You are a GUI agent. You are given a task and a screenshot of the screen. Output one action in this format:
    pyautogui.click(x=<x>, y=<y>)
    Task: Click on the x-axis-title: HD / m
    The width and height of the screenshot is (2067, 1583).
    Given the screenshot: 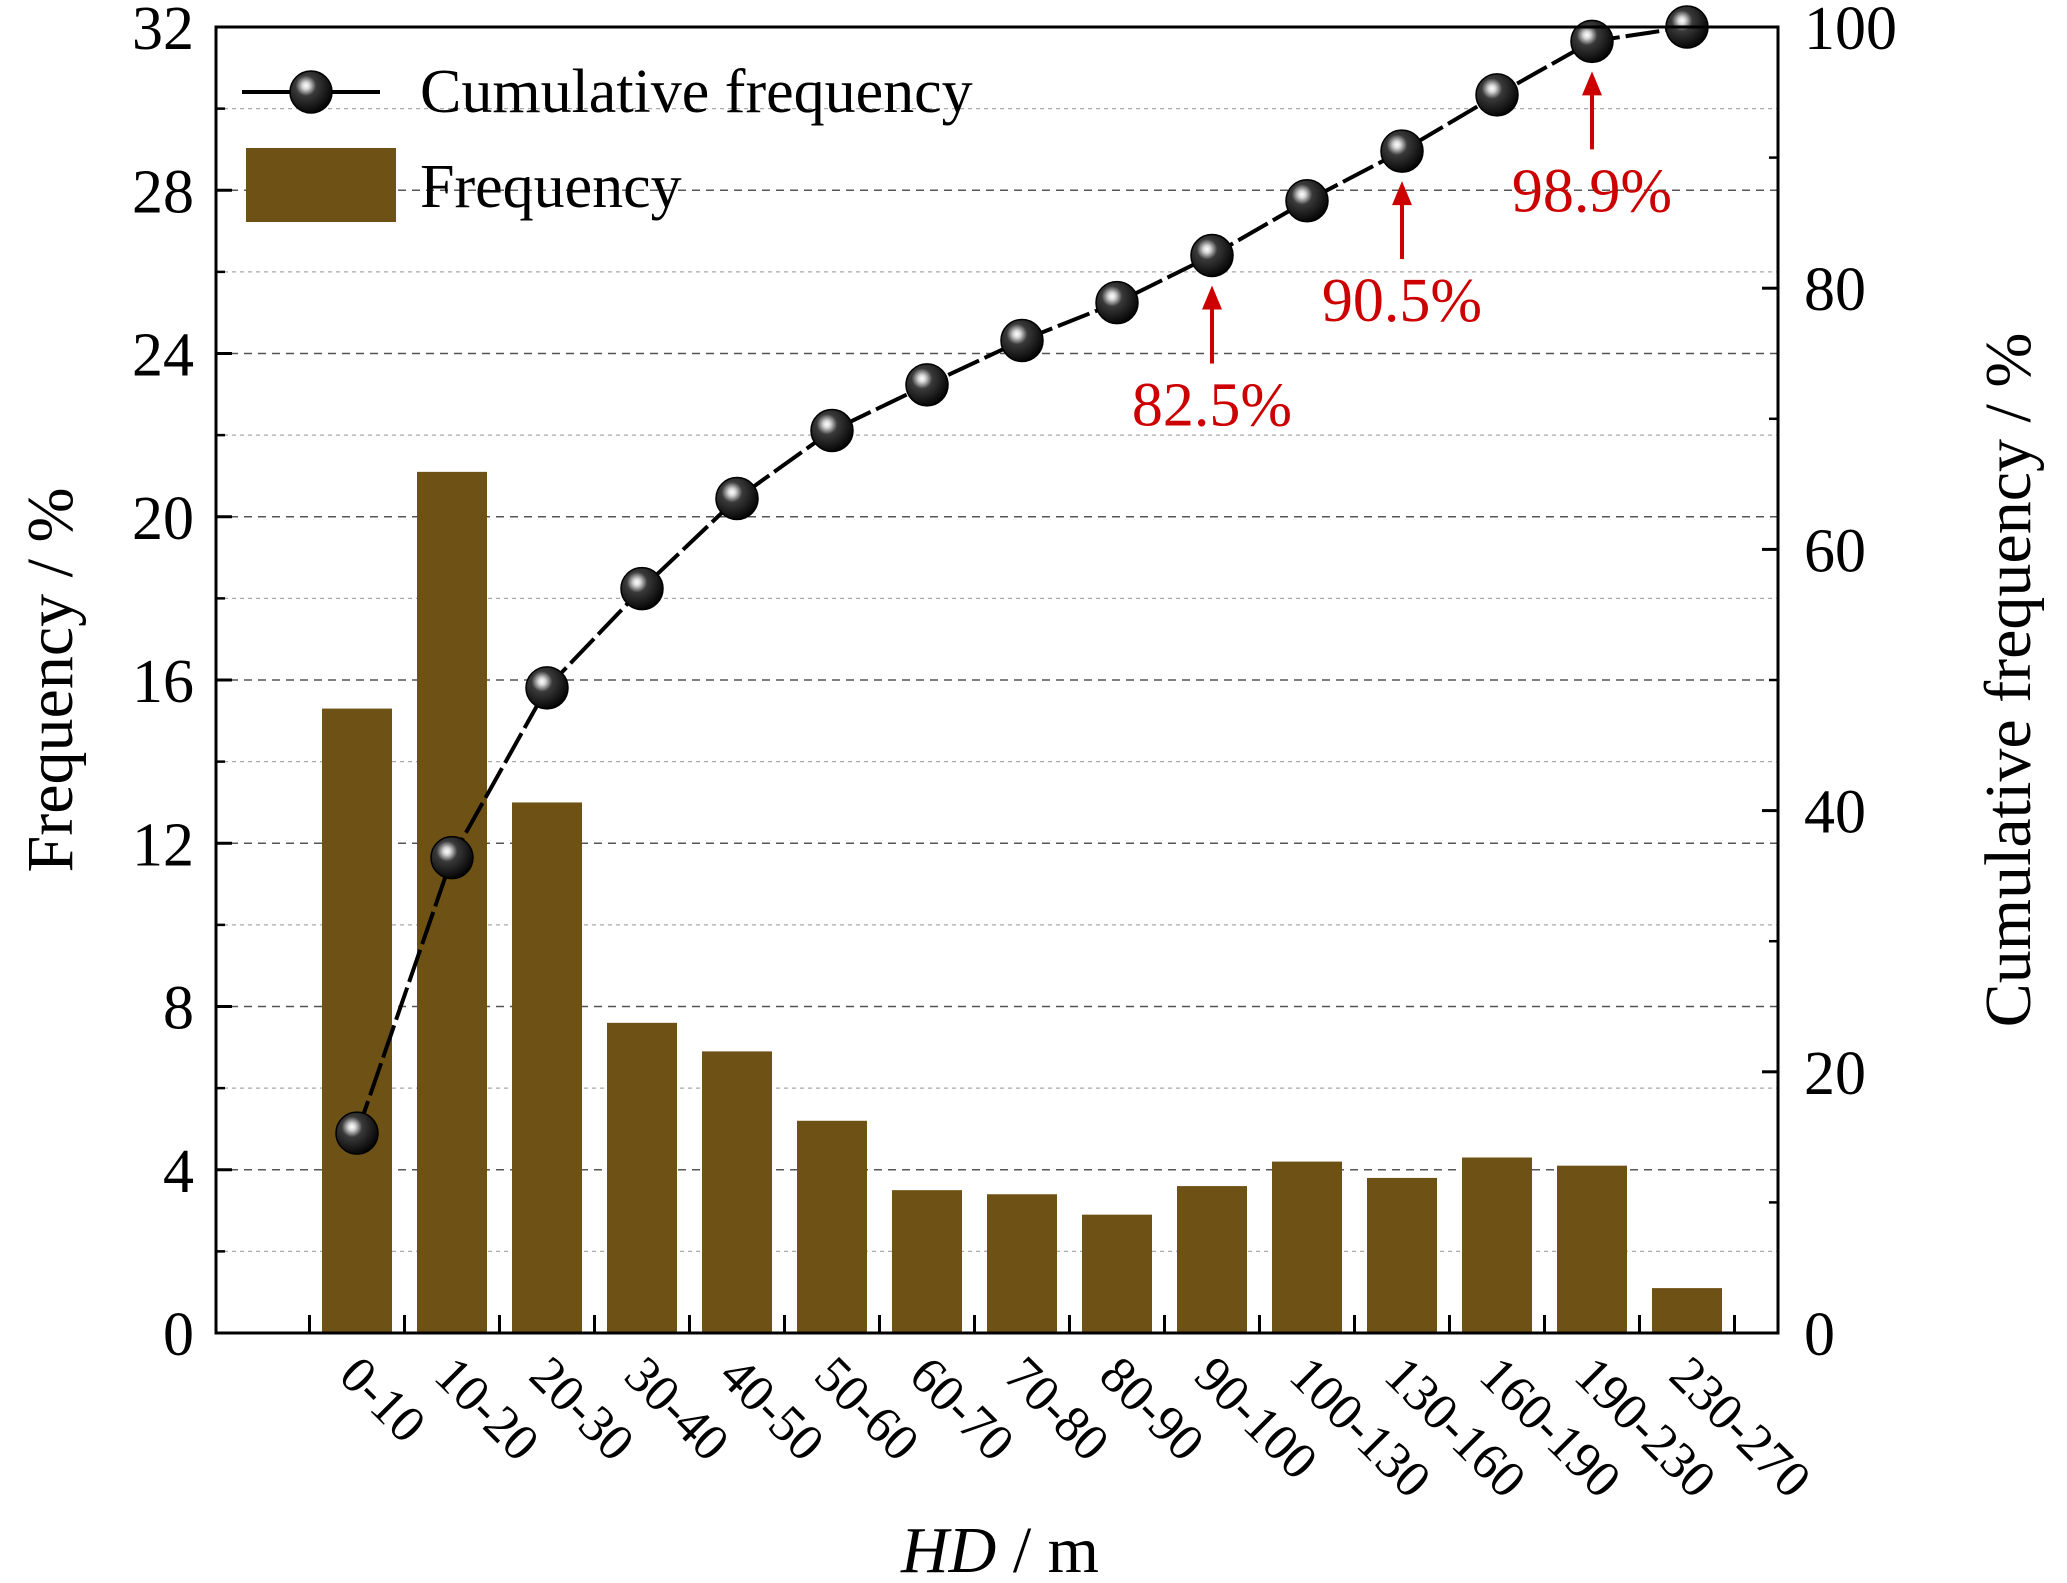 What is the action you would take?
    pyautogui.click(x=999, y=1548)
    